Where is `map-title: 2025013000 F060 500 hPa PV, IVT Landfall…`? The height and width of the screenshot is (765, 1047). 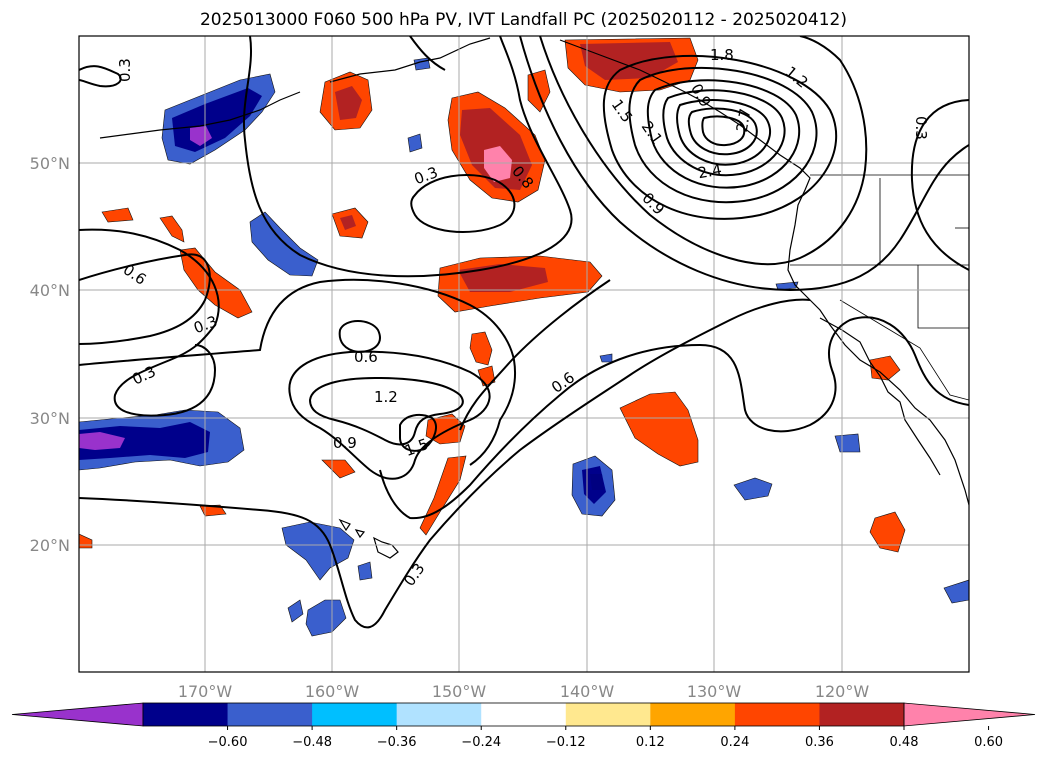 map-title: 2025013000 F060 500 hPa PV, IVT Landfall… is located at coordinates (523, 20).